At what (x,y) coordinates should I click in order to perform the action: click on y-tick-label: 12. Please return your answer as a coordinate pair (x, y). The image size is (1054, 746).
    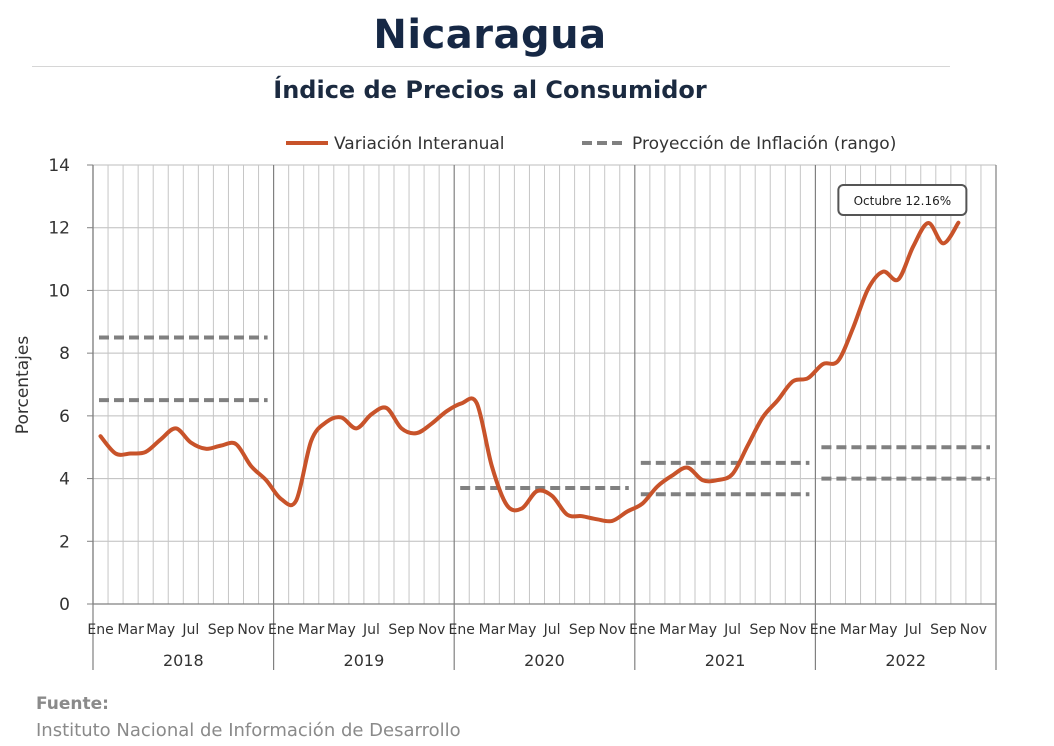
    Looking at the image, I should click on (59, 229).